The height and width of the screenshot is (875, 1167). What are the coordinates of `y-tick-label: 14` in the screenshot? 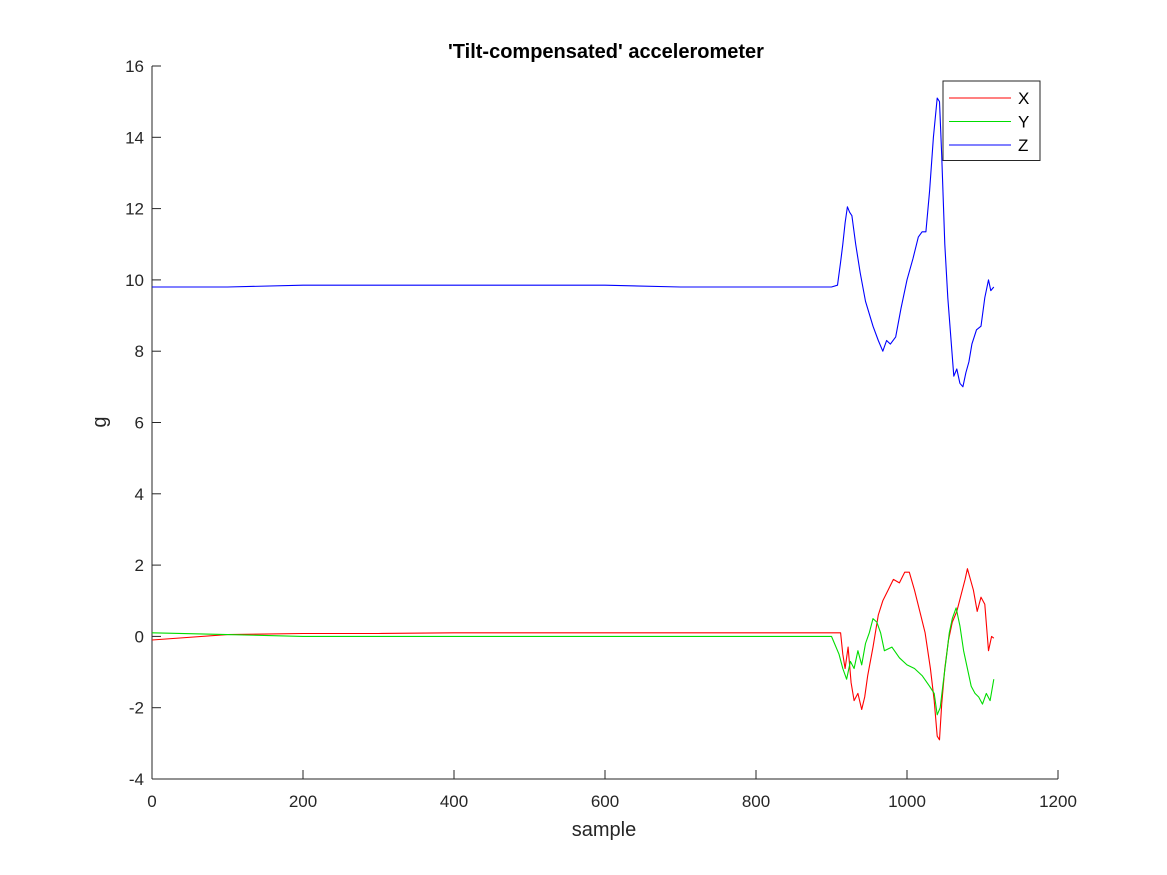 It's located at (134, 137).